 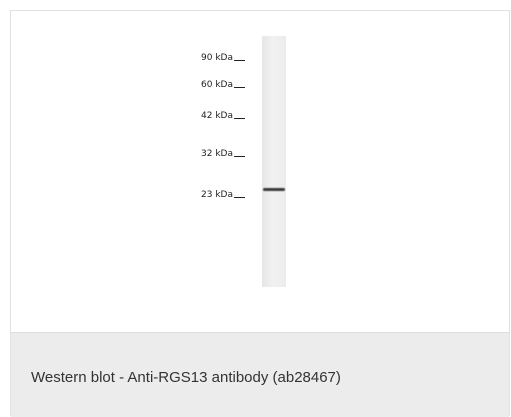 What do you see at coordinates (217, 195) in the screenshot?
I see `marker-label: 23 kDa` at bounding box center [217, 195].